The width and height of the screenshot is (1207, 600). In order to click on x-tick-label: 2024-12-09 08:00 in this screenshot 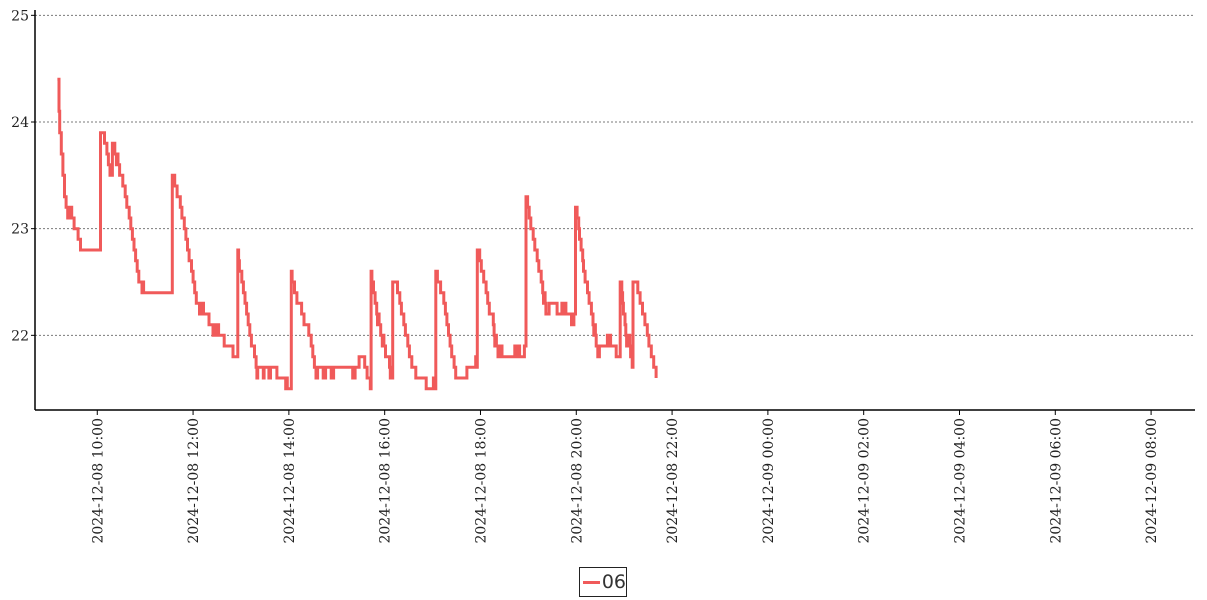, I will do `click(1152, 481)`.